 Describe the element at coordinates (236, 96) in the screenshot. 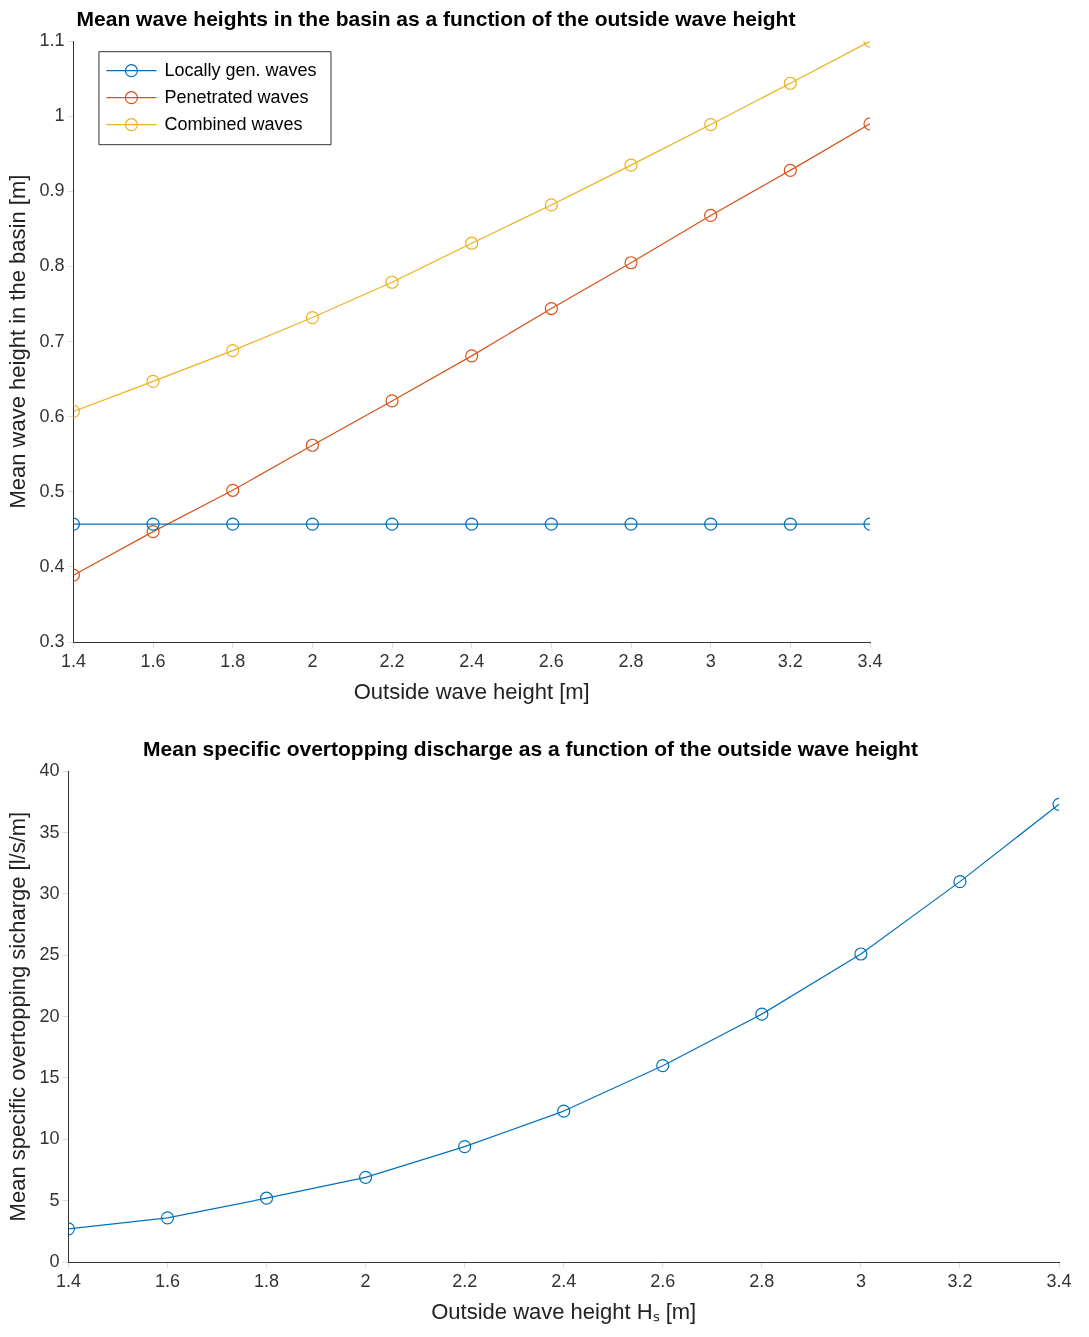

I see `legend-label: Penetrated waves` at that location.